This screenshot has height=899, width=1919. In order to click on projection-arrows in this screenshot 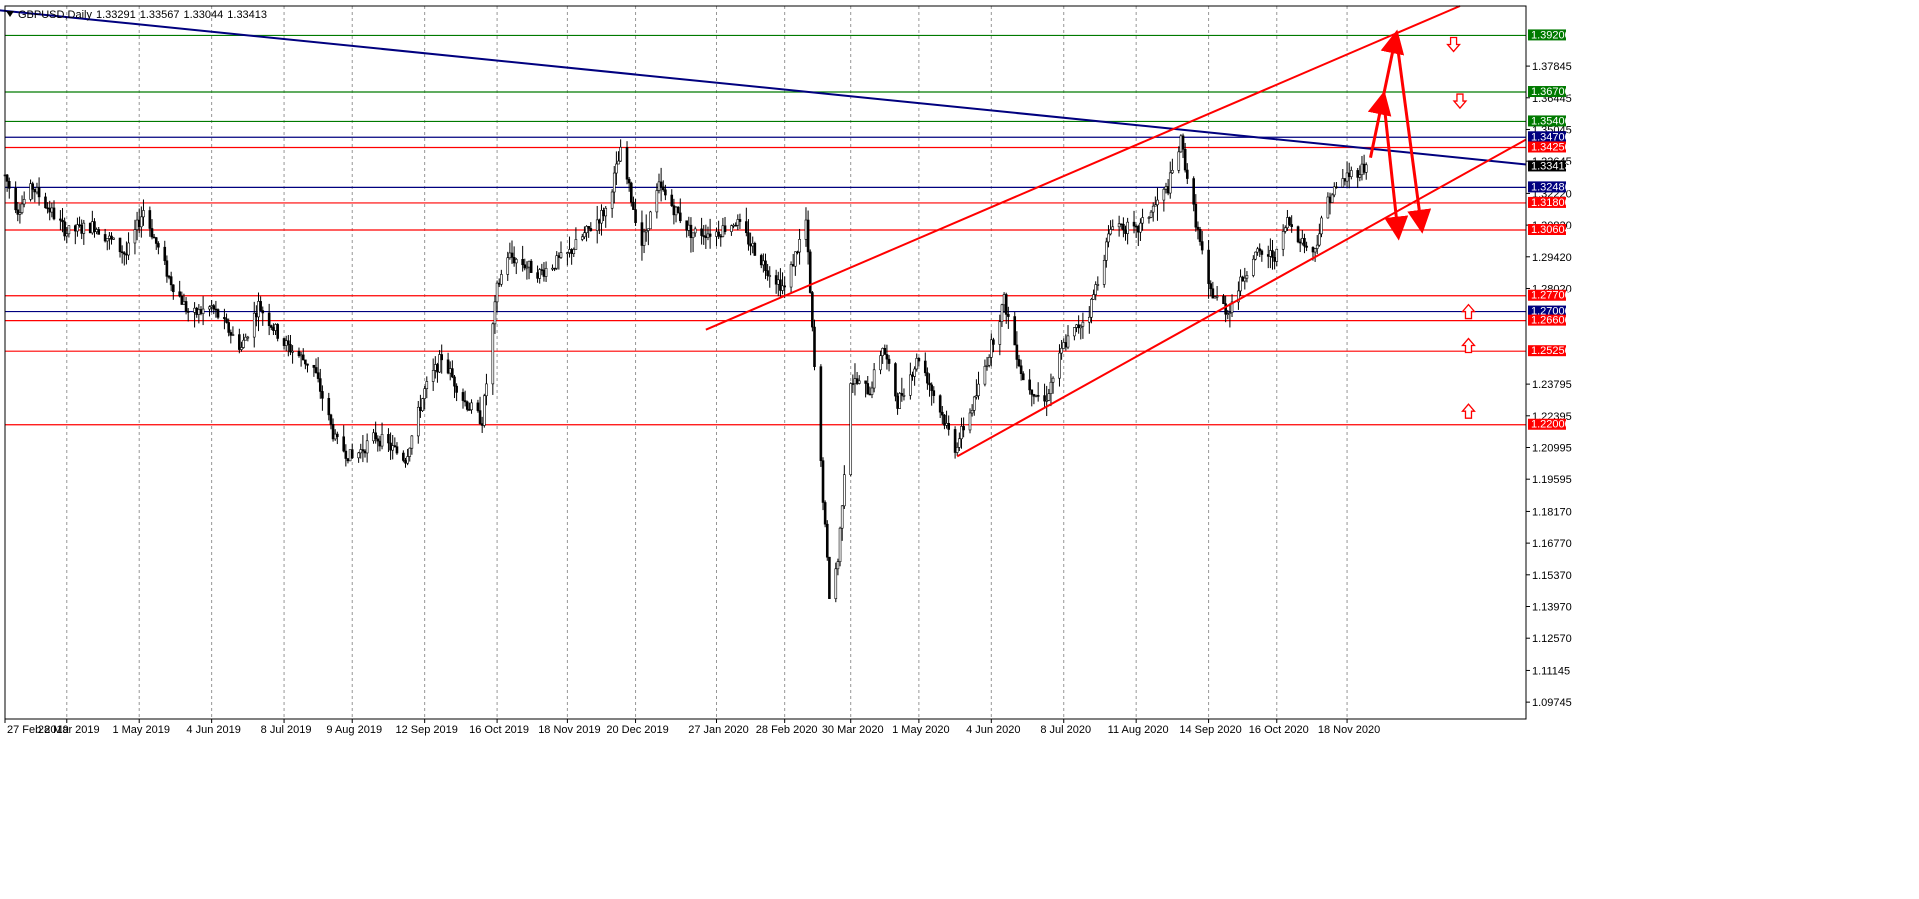, I will do `click(1399, 135)`.